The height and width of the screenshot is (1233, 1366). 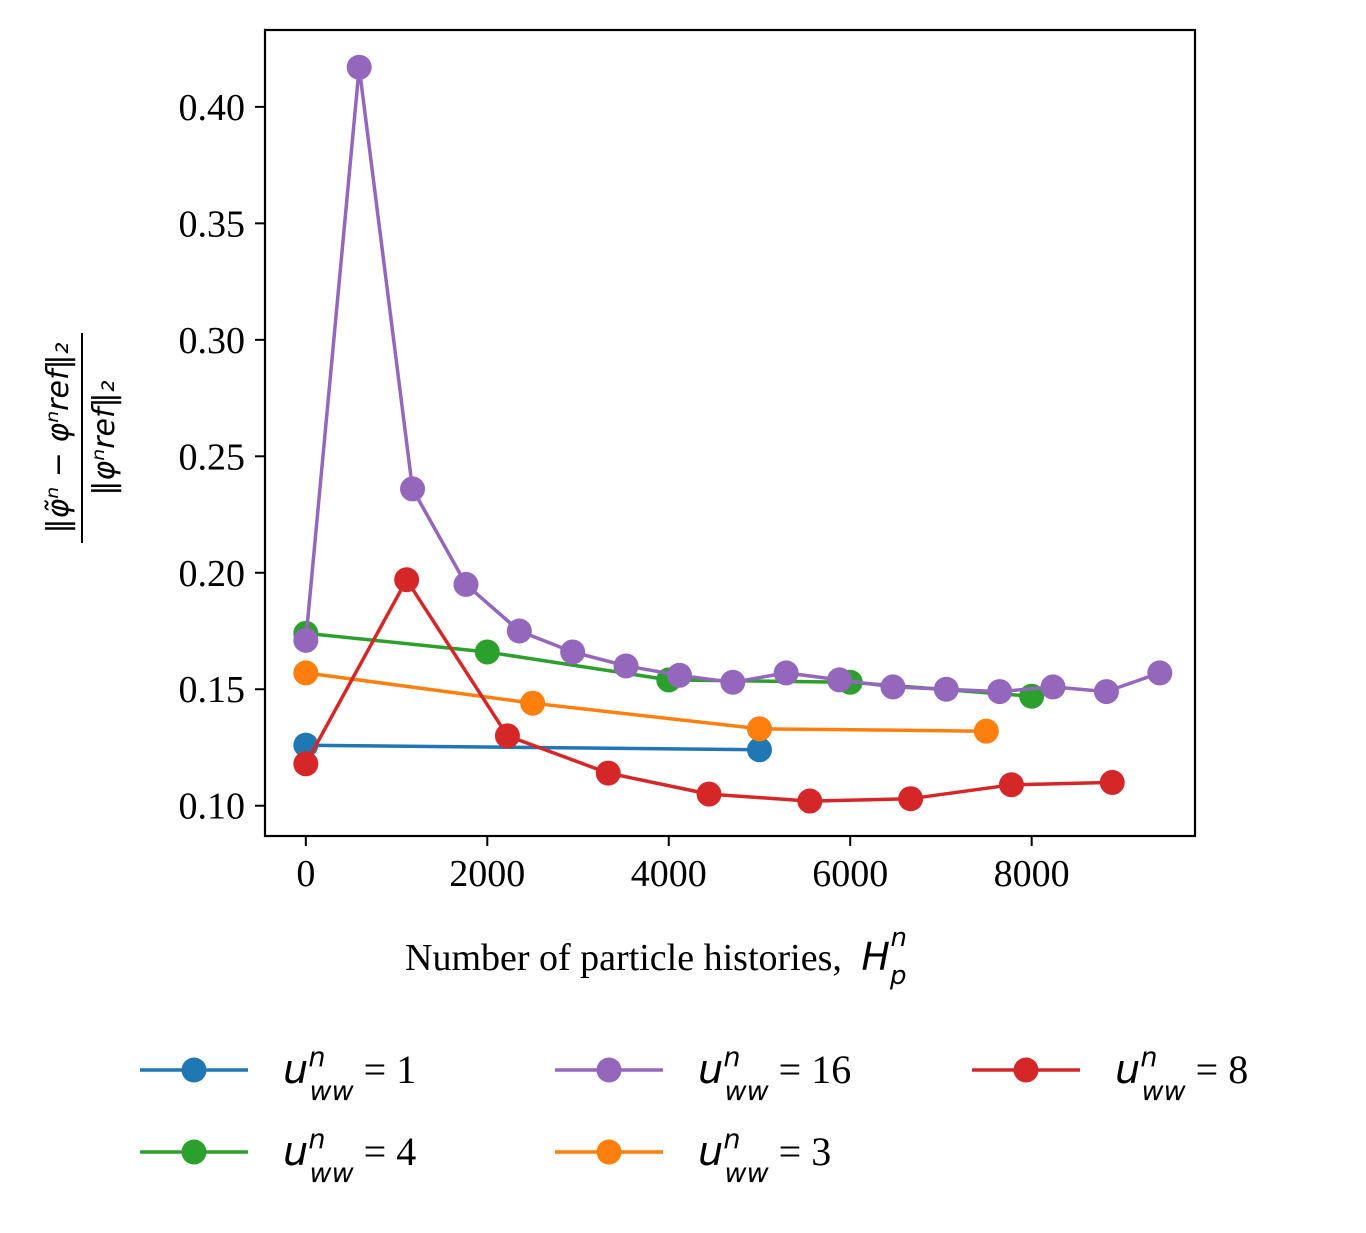 What do you see at coordinates (305, 874) in the screenshot?
I see `x-tick-label: 0` at bounding box center [305, 874].